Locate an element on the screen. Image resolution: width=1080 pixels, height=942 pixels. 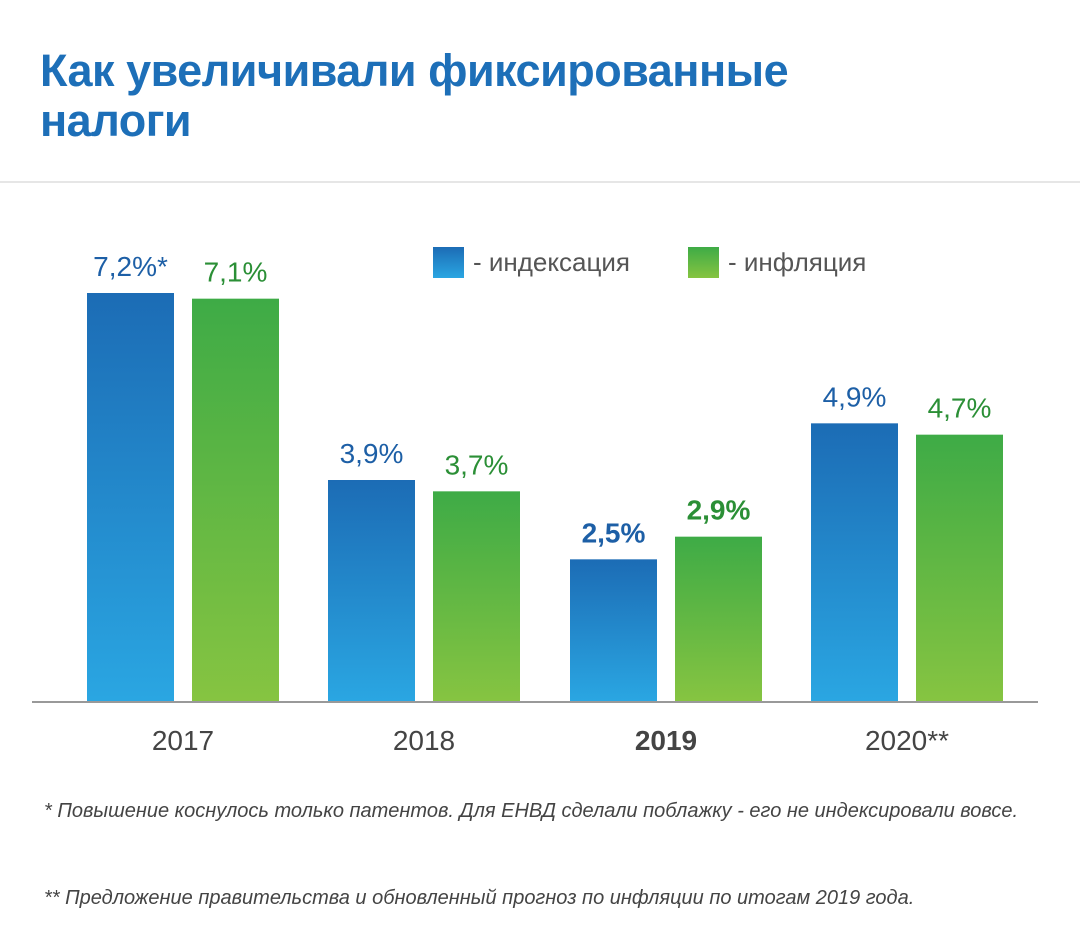
x-tick-label-0: 2017 is located at coordinates (183, 740).